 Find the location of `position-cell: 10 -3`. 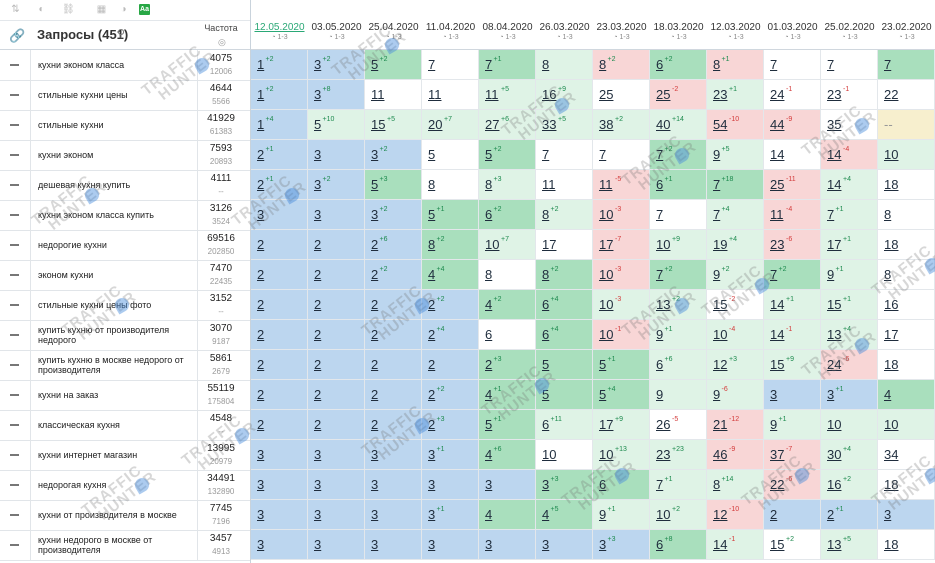

position-cell: 10 -3 is located at coordinates (621, 305).